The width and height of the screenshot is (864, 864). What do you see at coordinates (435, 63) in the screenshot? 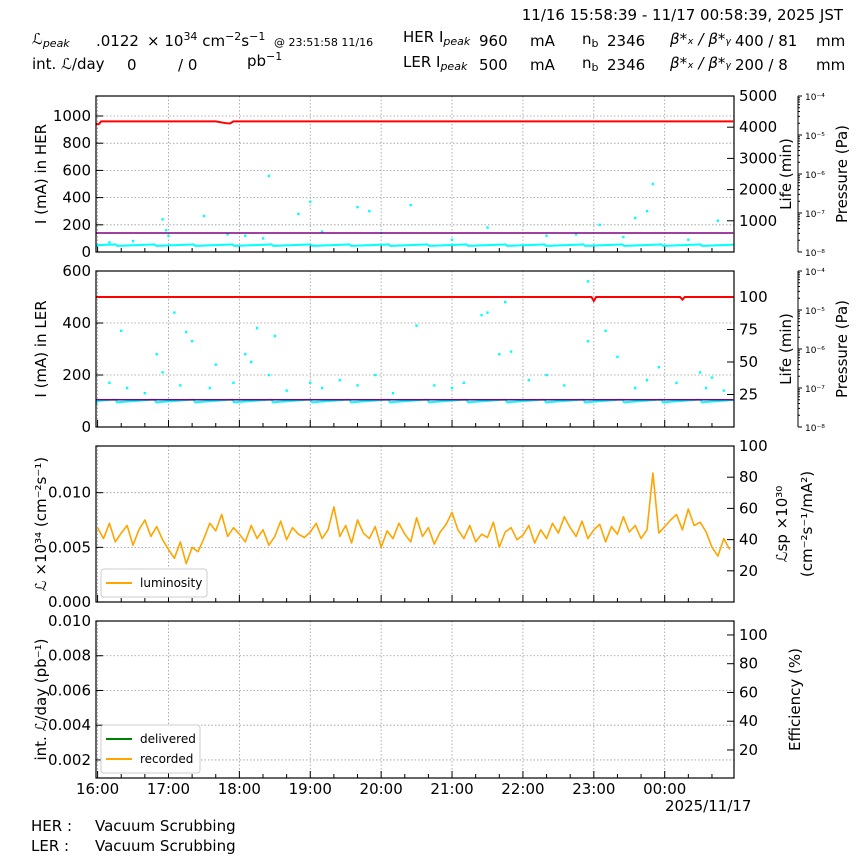
I see `svg-text: LER Ipeak` at bounding box center [435, 63].